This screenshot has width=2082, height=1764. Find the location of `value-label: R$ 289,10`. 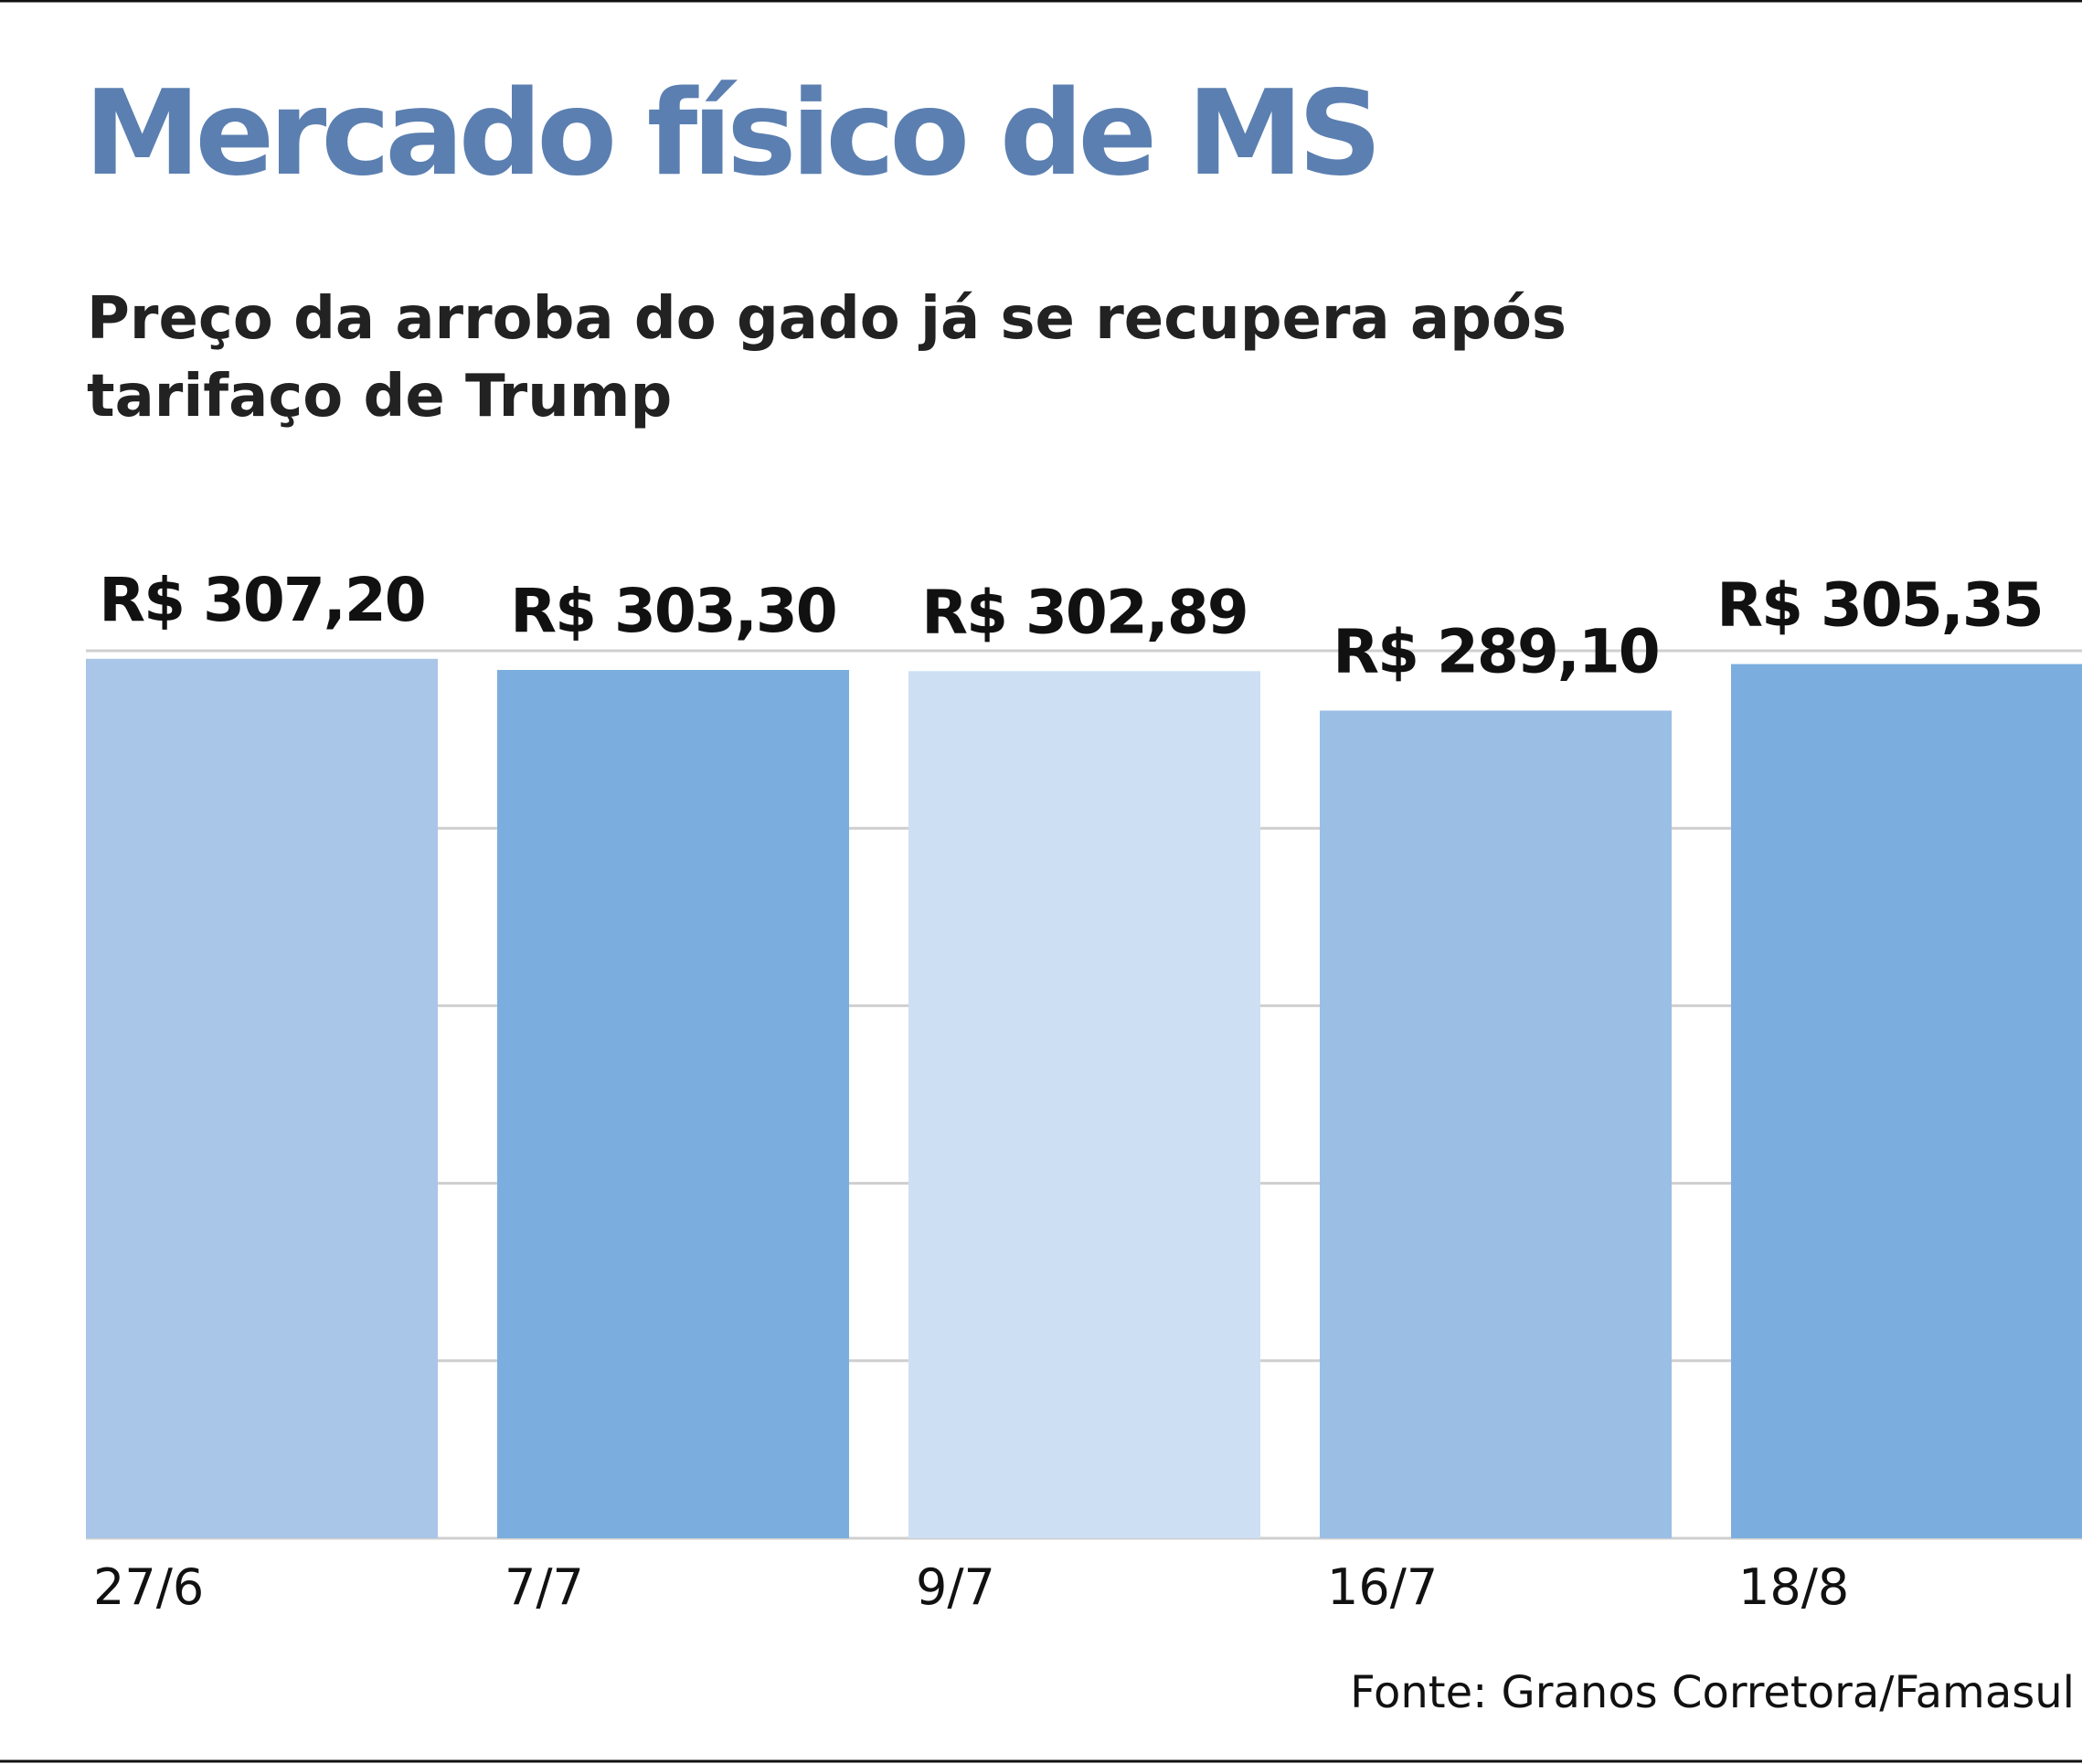

value-label: R$ 289,10 is located at coordinates (1495, 651).